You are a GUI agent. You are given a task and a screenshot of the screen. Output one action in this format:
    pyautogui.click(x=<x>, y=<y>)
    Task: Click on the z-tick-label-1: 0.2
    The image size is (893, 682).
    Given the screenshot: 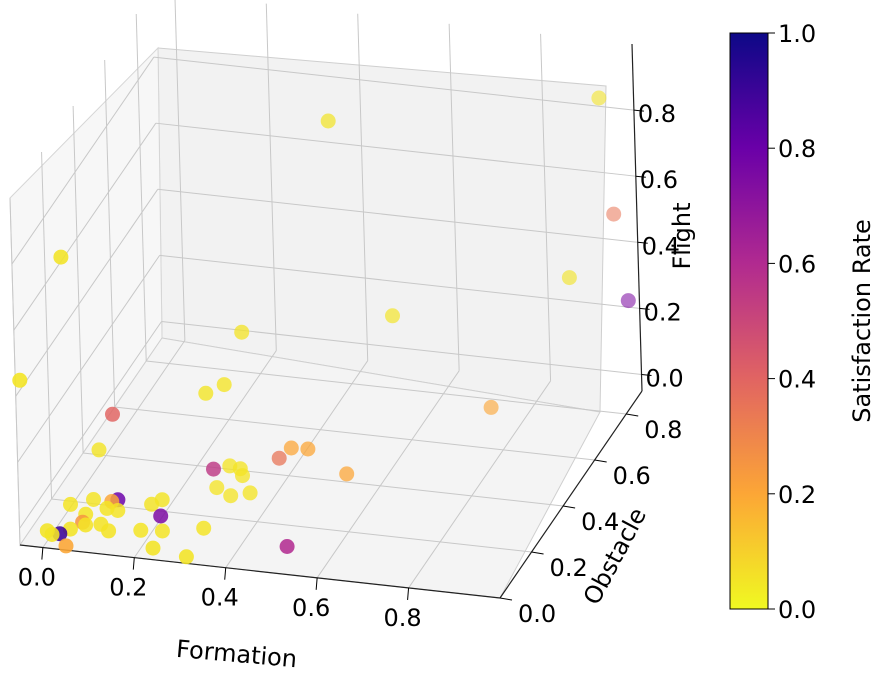 What is the action you would take?
    pyautogui.click(x=663, y=312)
    